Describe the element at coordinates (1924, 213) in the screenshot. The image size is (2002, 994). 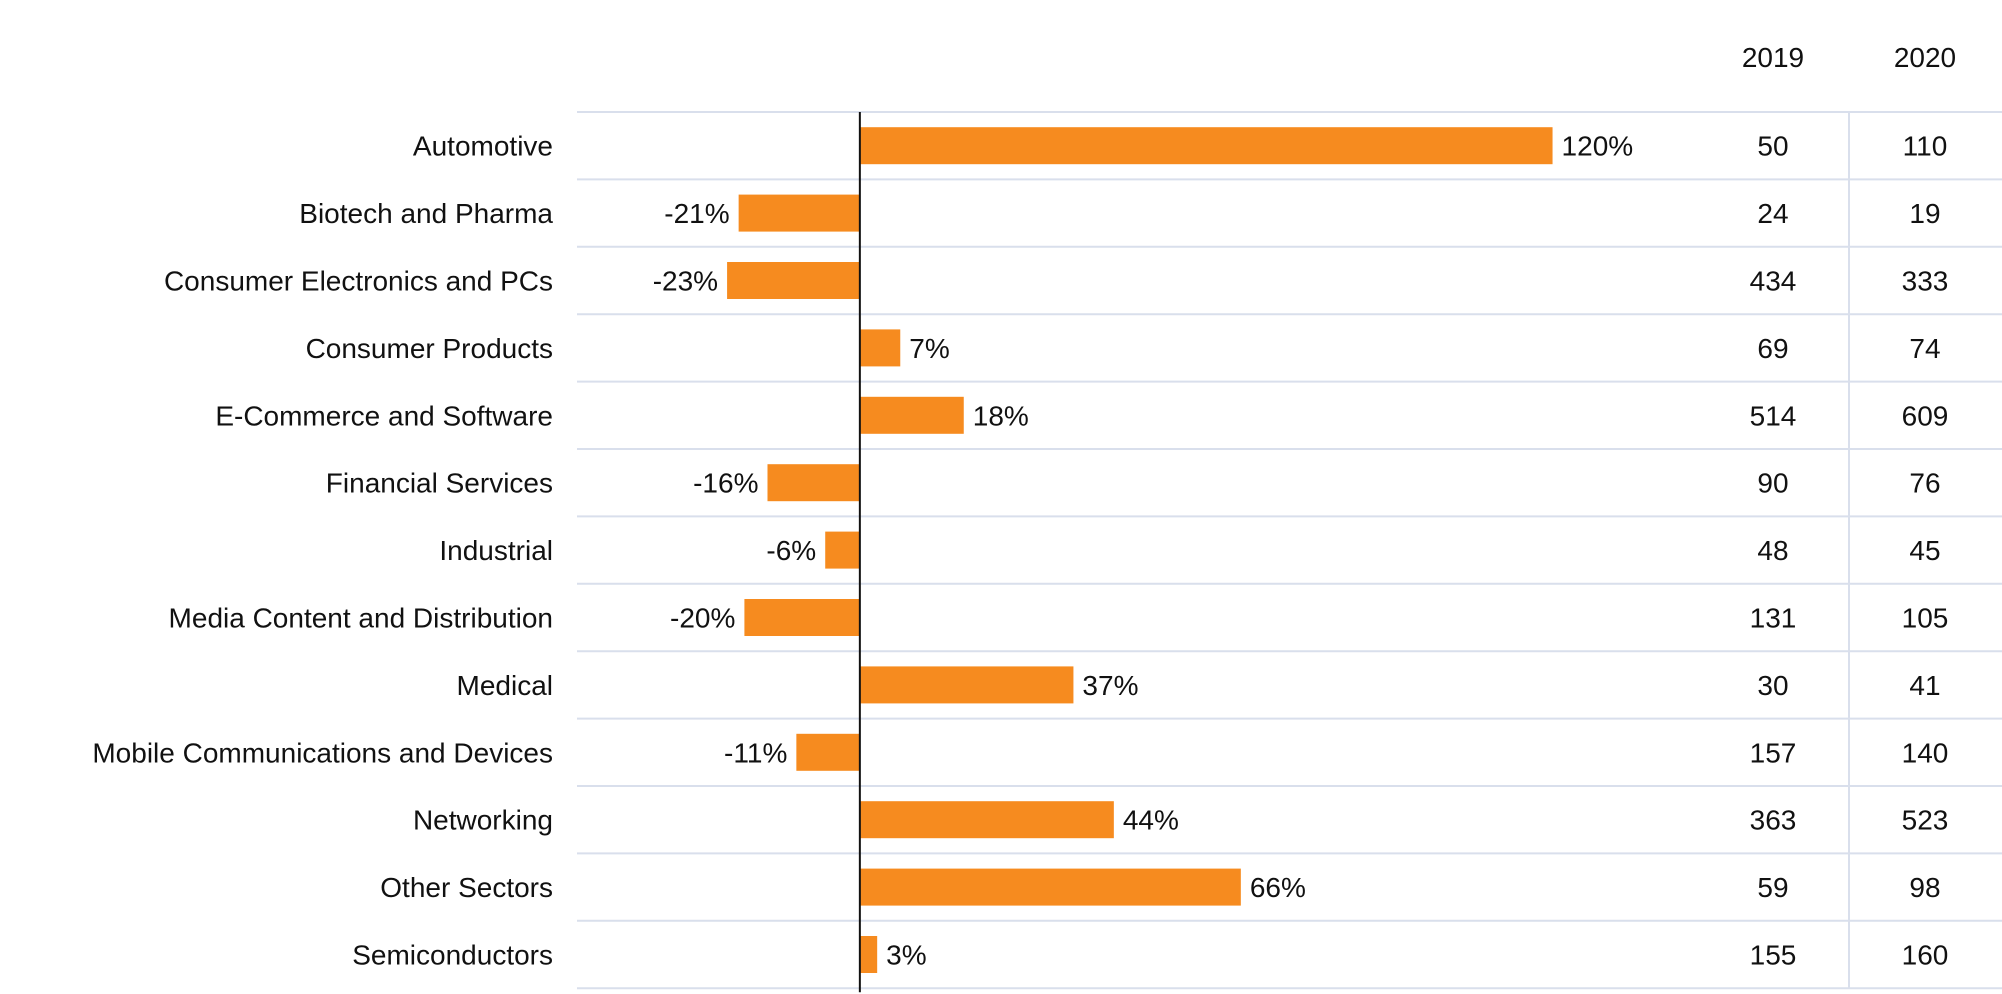
I see `table-cell-2020: 19` at that location.